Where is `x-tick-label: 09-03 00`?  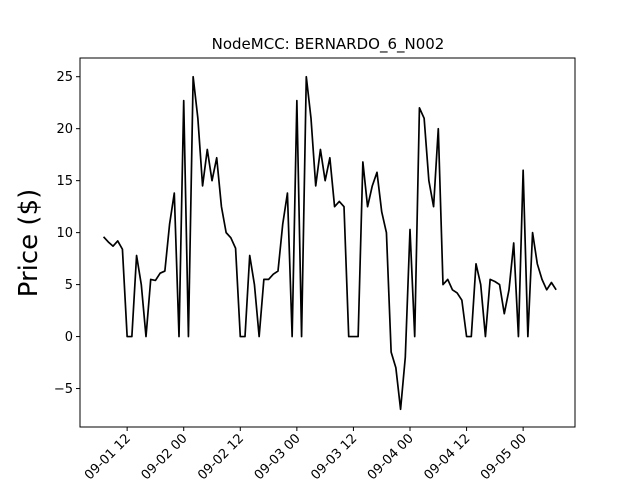
x-tick-label: 09-03 00 is located at coordinates (278, 455).